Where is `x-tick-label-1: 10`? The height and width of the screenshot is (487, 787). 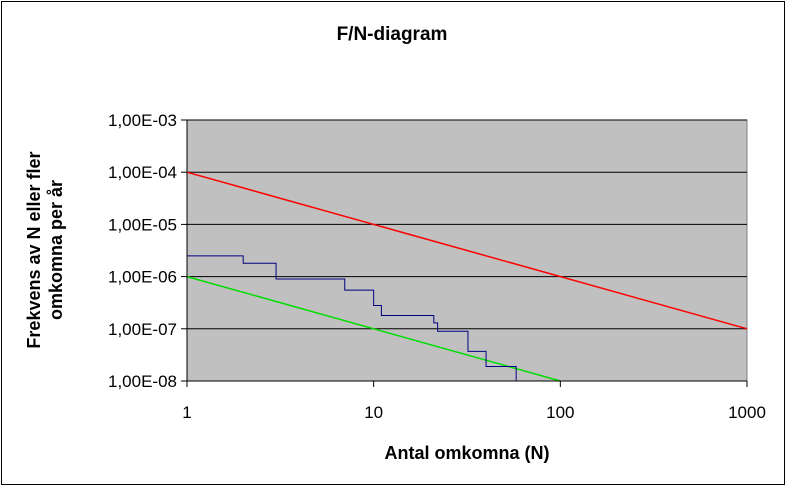
x-tick-label-1: 10 is located at coordinates (373, 412).